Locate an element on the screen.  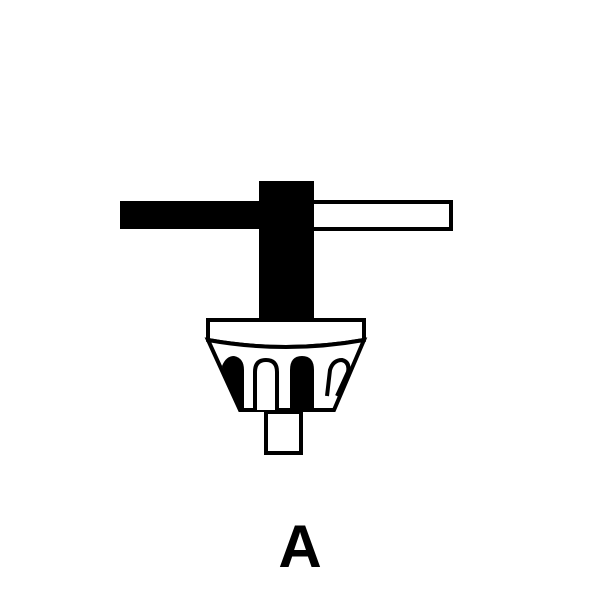
handle-right-bar is located at coordinates (381, 215).